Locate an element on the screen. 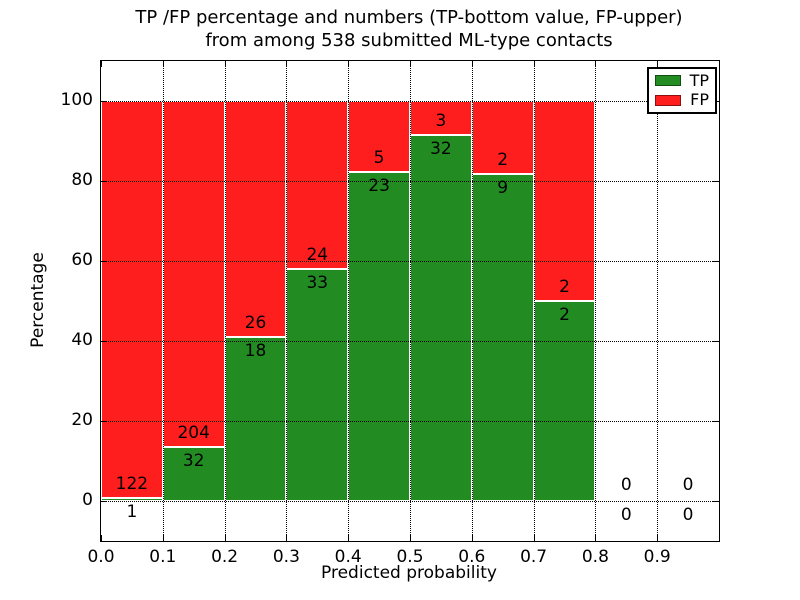 This screenshot has height=600, width=800. bar-count-label-tp: 1 is located at coordinates (132, 511).